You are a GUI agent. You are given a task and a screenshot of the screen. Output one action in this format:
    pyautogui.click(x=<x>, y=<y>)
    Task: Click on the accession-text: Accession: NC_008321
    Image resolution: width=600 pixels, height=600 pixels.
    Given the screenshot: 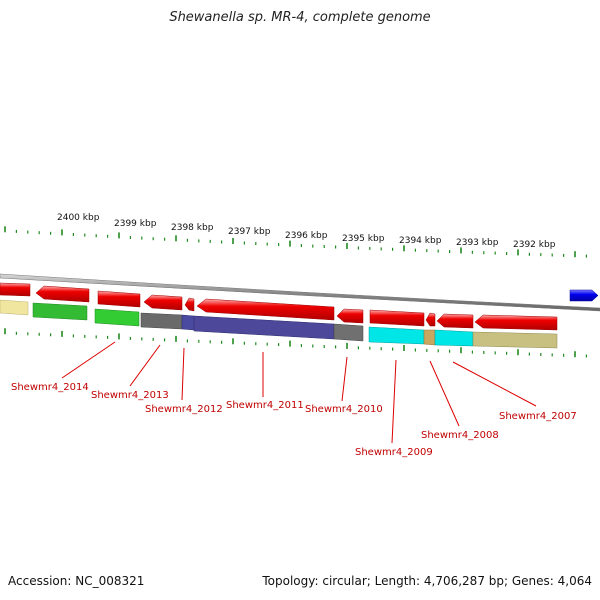 What is the action you would take?
    pyautogui.click(x=76, y=581)
    